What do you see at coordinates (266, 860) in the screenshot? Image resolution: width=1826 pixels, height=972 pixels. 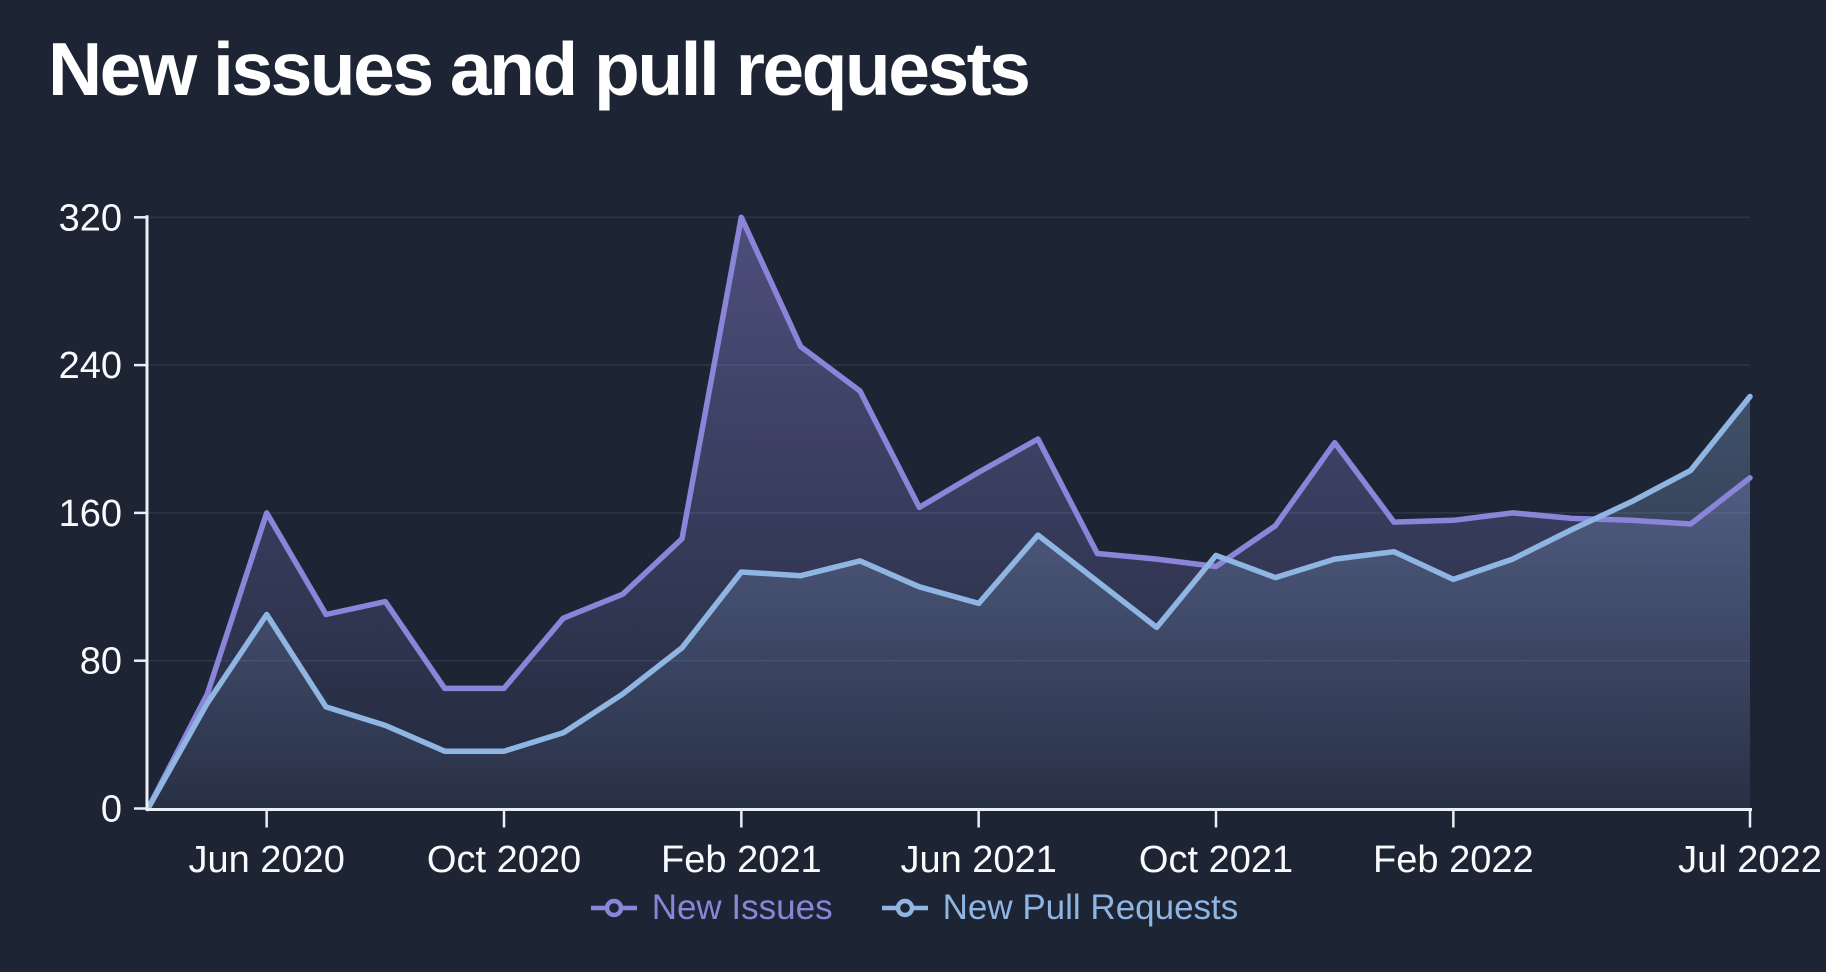 I see `x-tick-label: Jun 2020` at bounding box center [266, 860].